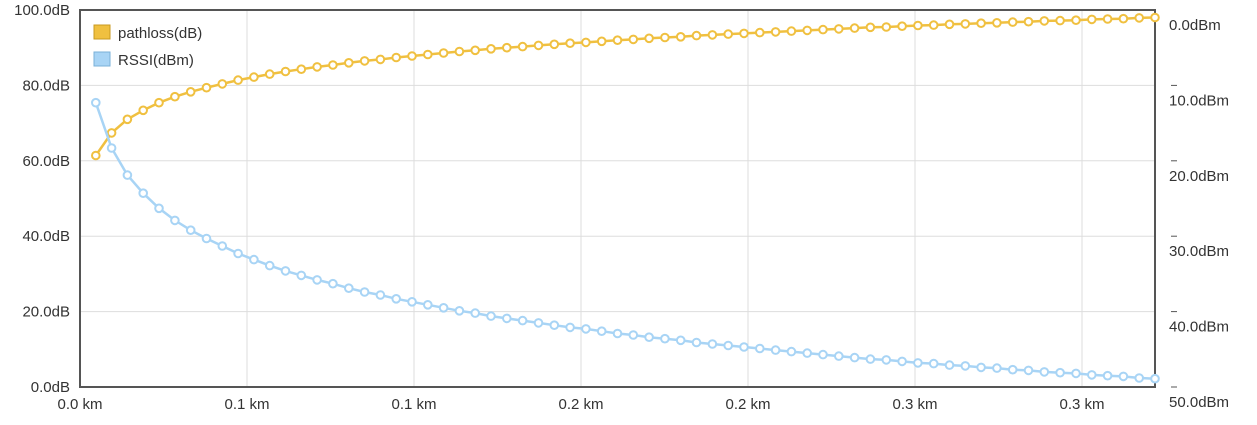  What do you see at coordinates (156, 60) in the screenshot?
I see `legend-label-rssi: RSSI(dBm)` at bounding box center [156, 60].